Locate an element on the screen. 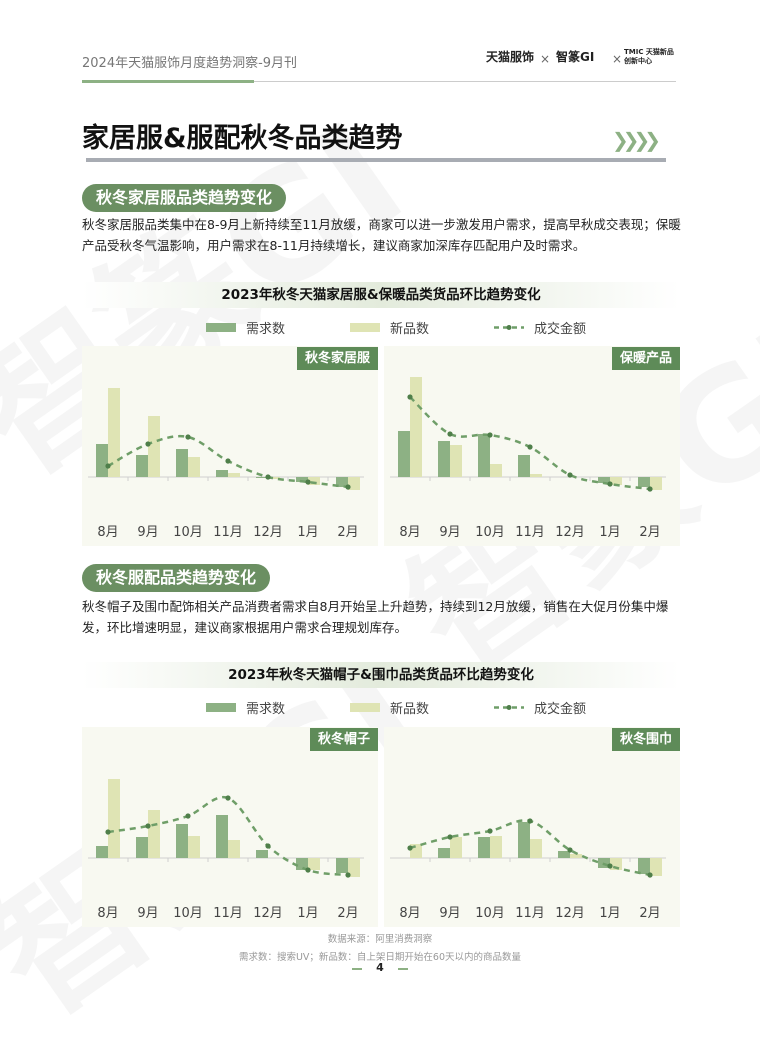 This screenshot has width=760, height=1055. tmic-logo: TMIC 天猫新品创新中心 is located at coordinates (649, 56).